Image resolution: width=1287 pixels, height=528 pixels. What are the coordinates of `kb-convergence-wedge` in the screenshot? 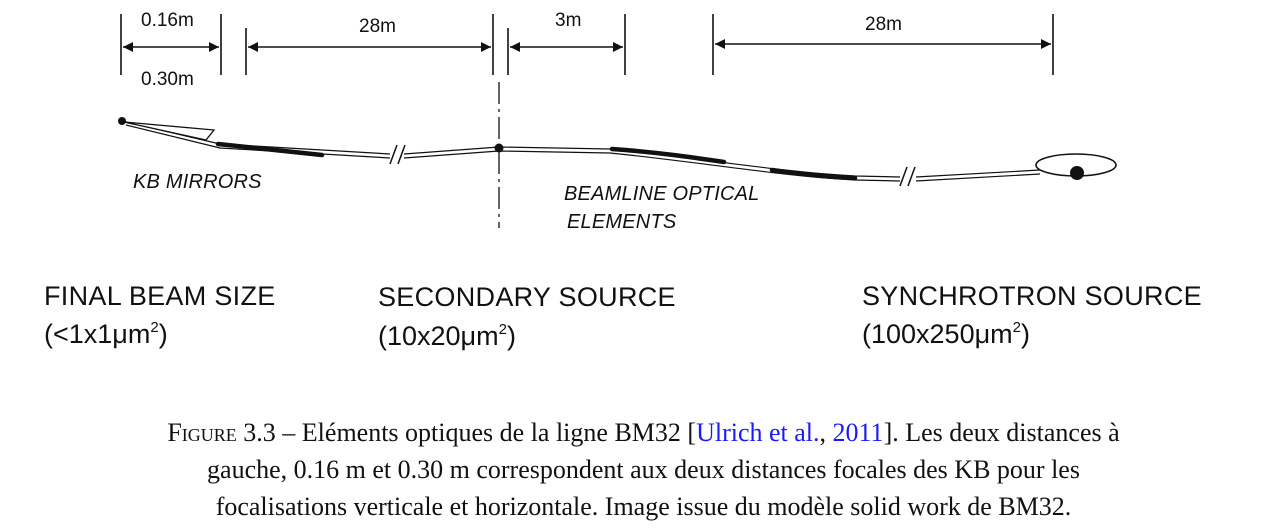 It's located at (169, 131).